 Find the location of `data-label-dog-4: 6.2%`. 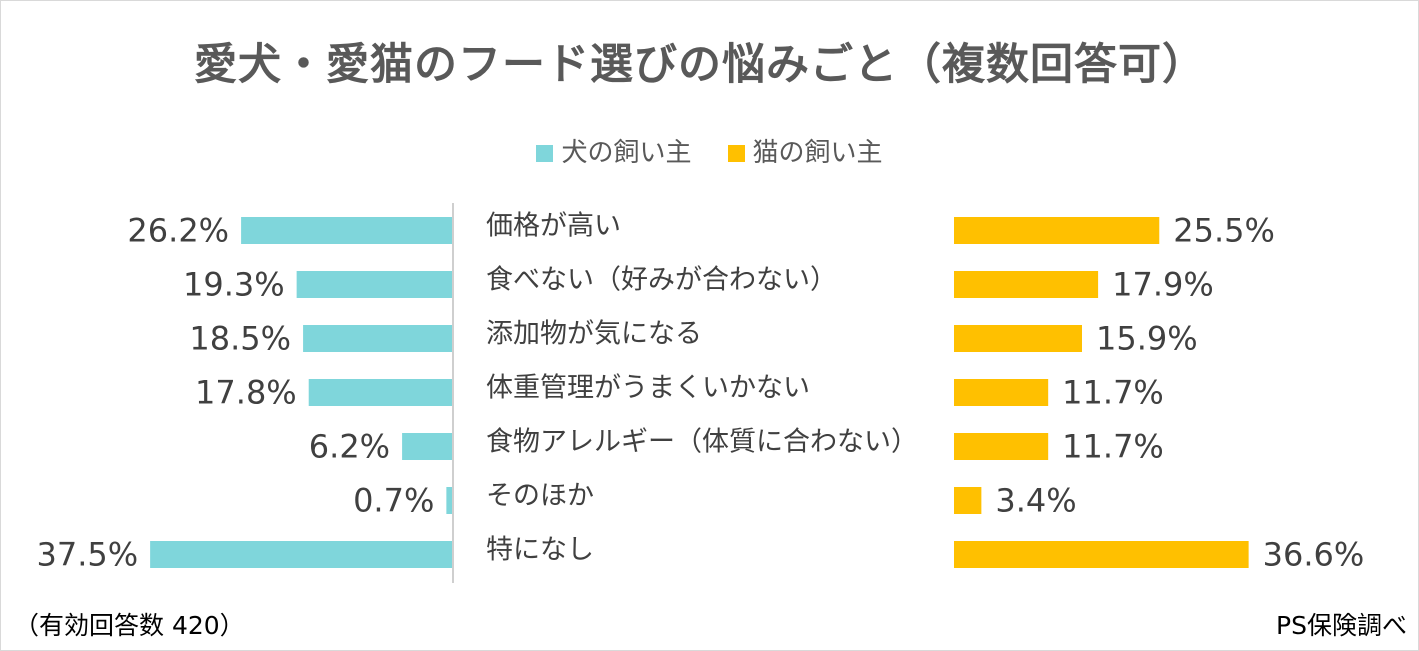

data-label-dog-4: 6.2% is located at coordinates (349, 447).